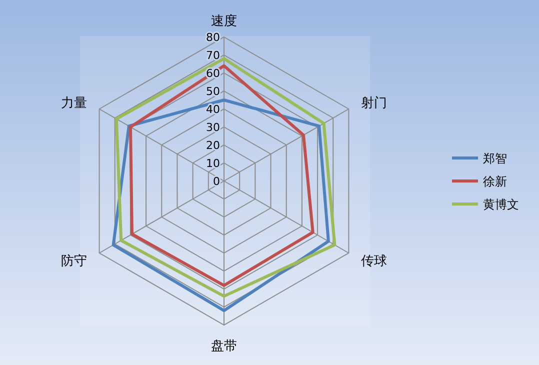  Describe the element at coordinates (74, 103) in the screenshot. I see `spoke-label: 力量` at that location.